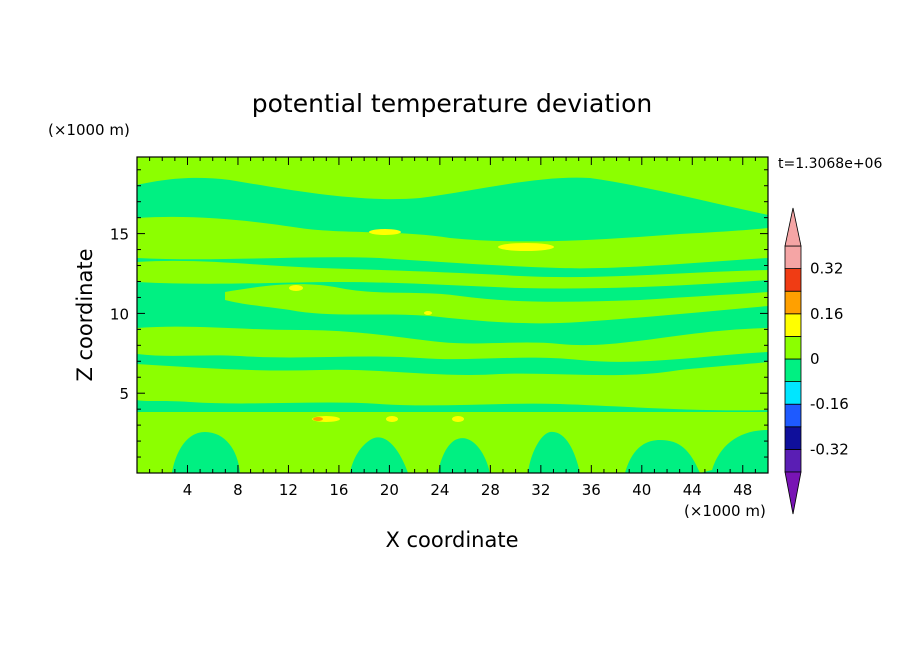  What do you see at coordinates (85, 314) in the screenshot?
I see `y-axis-label: Z coordinate` at bounding box center [85, 314].